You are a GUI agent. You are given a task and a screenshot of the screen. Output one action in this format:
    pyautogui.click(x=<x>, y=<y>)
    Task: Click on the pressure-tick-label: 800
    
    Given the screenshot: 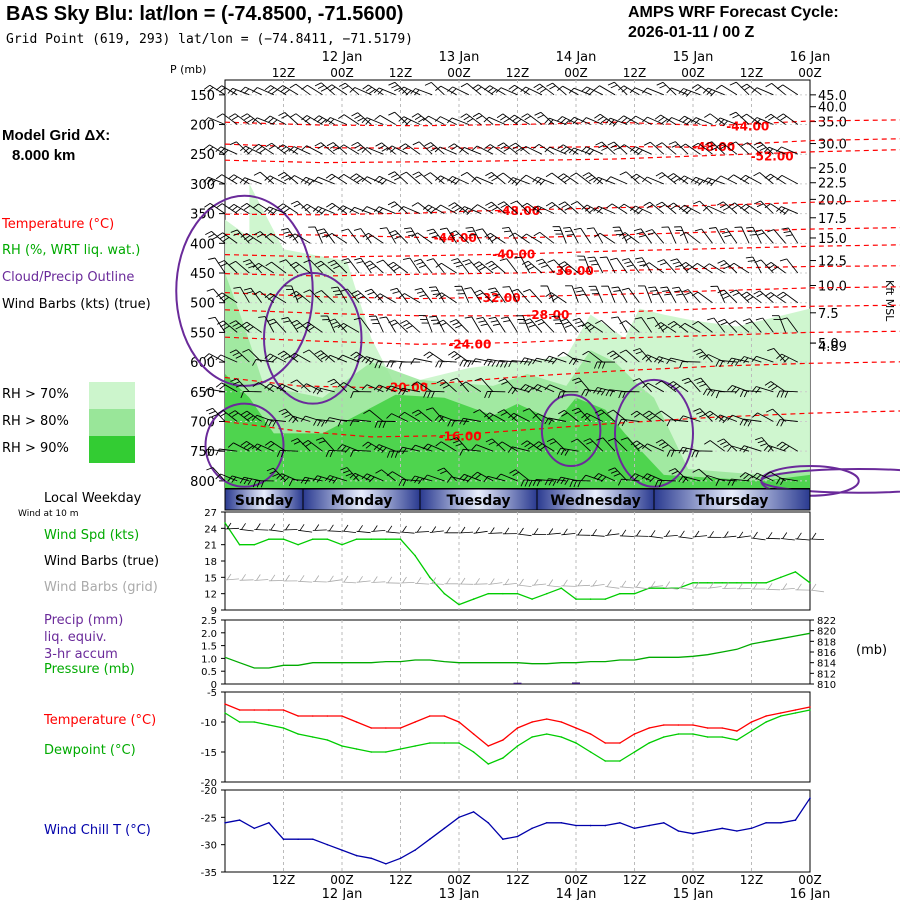 What is the action you would take?
    pyautogui.click(x=202, y=482)
    